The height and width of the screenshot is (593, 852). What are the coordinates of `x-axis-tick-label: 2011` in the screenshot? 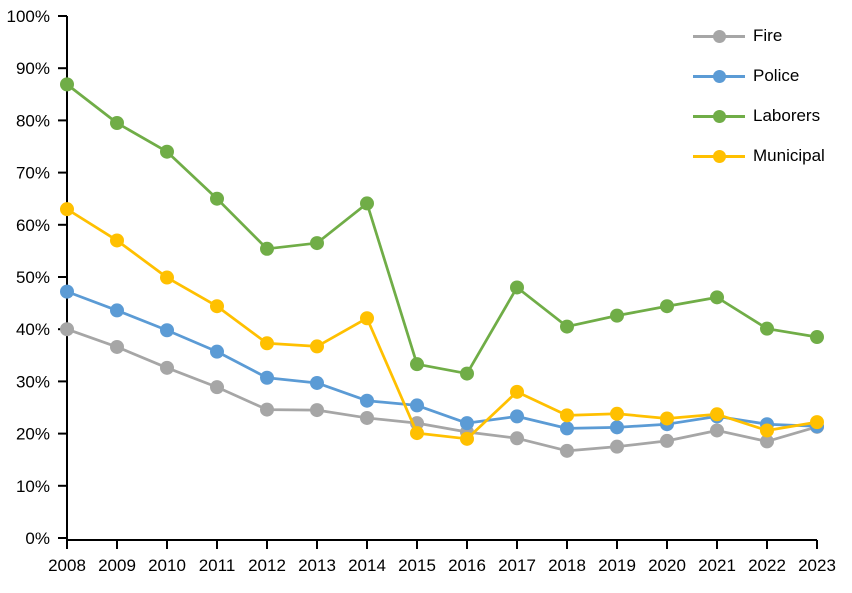 It's located at (217, 565).